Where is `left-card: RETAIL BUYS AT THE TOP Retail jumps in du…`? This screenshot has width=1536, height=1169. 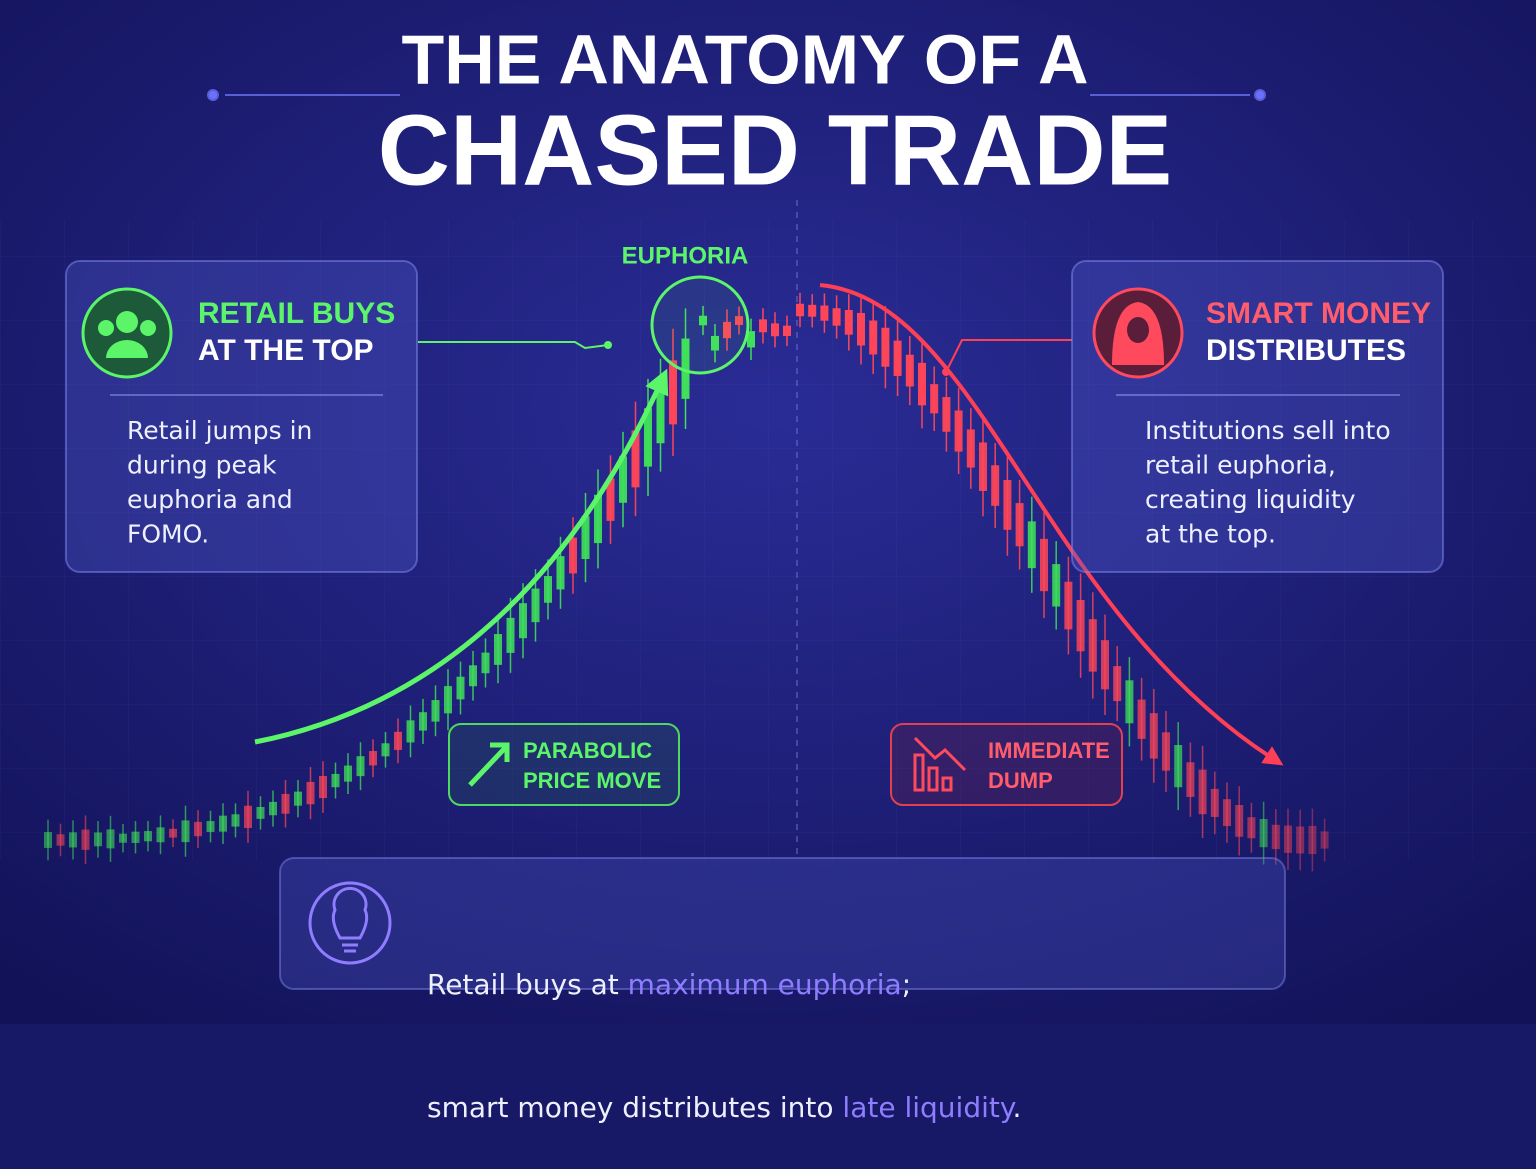
left-card: RETAIL BUYS AT THE TOP Retail jumps in du… is located at coordinates (241, 416).